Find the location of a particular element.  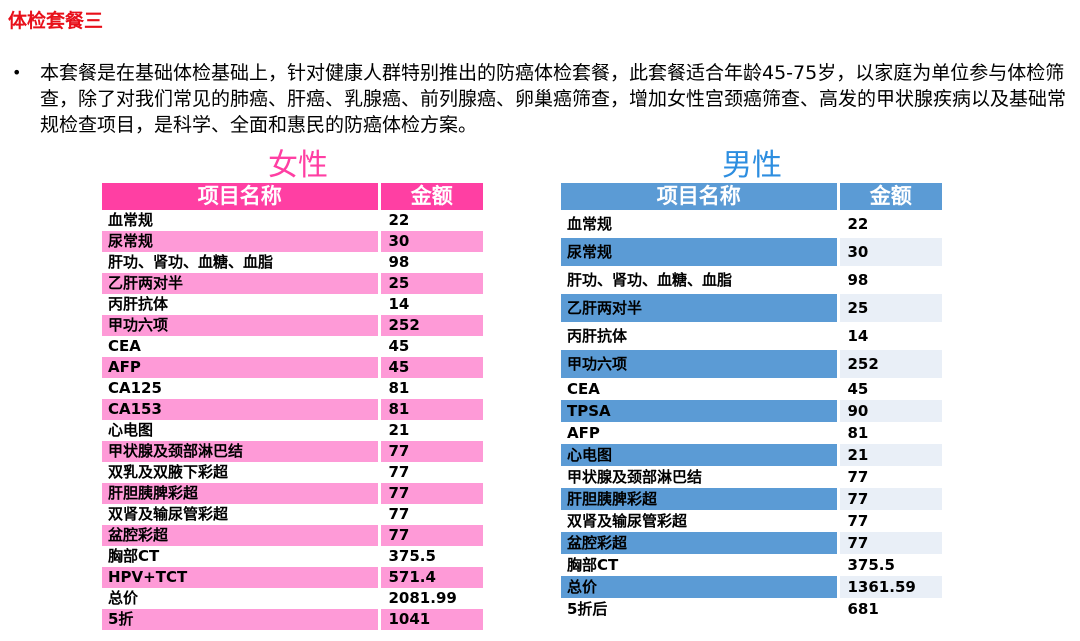

table-row: 5折 1041 is located at coordinates (292, 619).